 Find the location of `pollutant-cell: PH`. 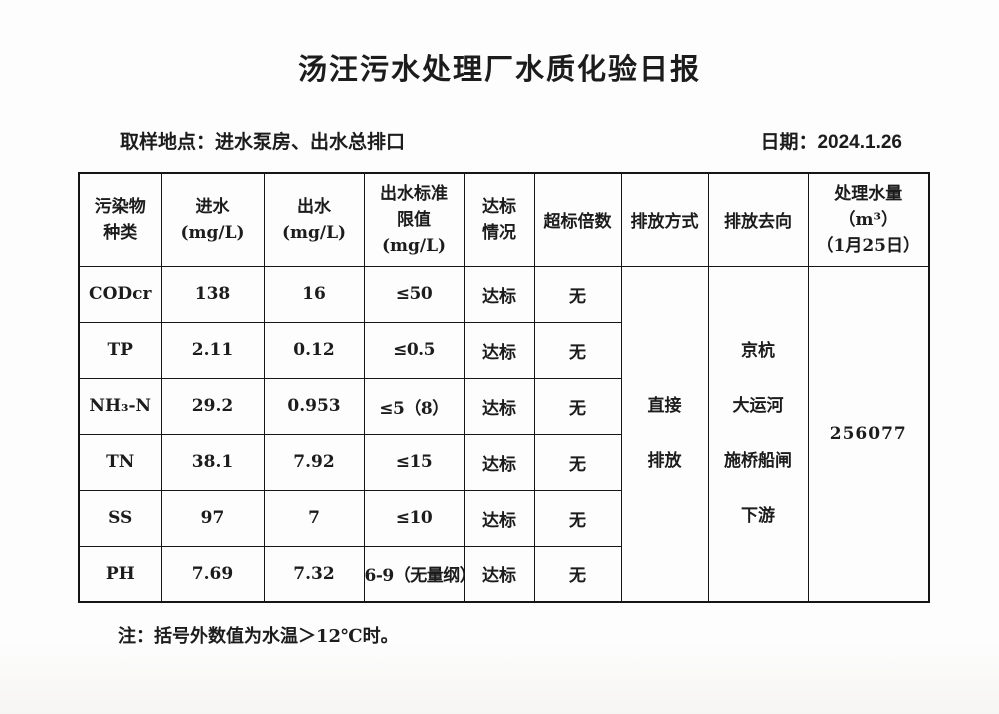

pollutant-cell: PH is located at coordinates (120, 574).